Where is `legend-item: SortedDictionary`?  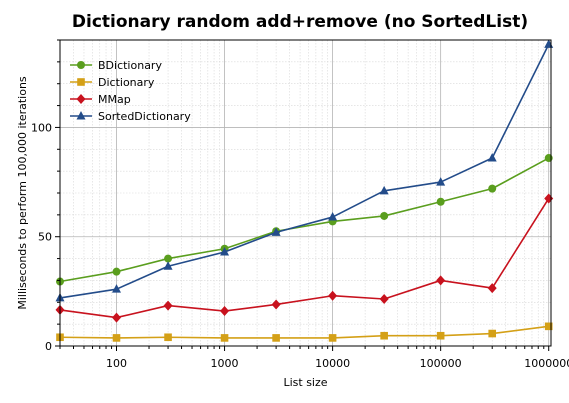
legend-item: SortedDictionary is located at coordinates (130, 116).